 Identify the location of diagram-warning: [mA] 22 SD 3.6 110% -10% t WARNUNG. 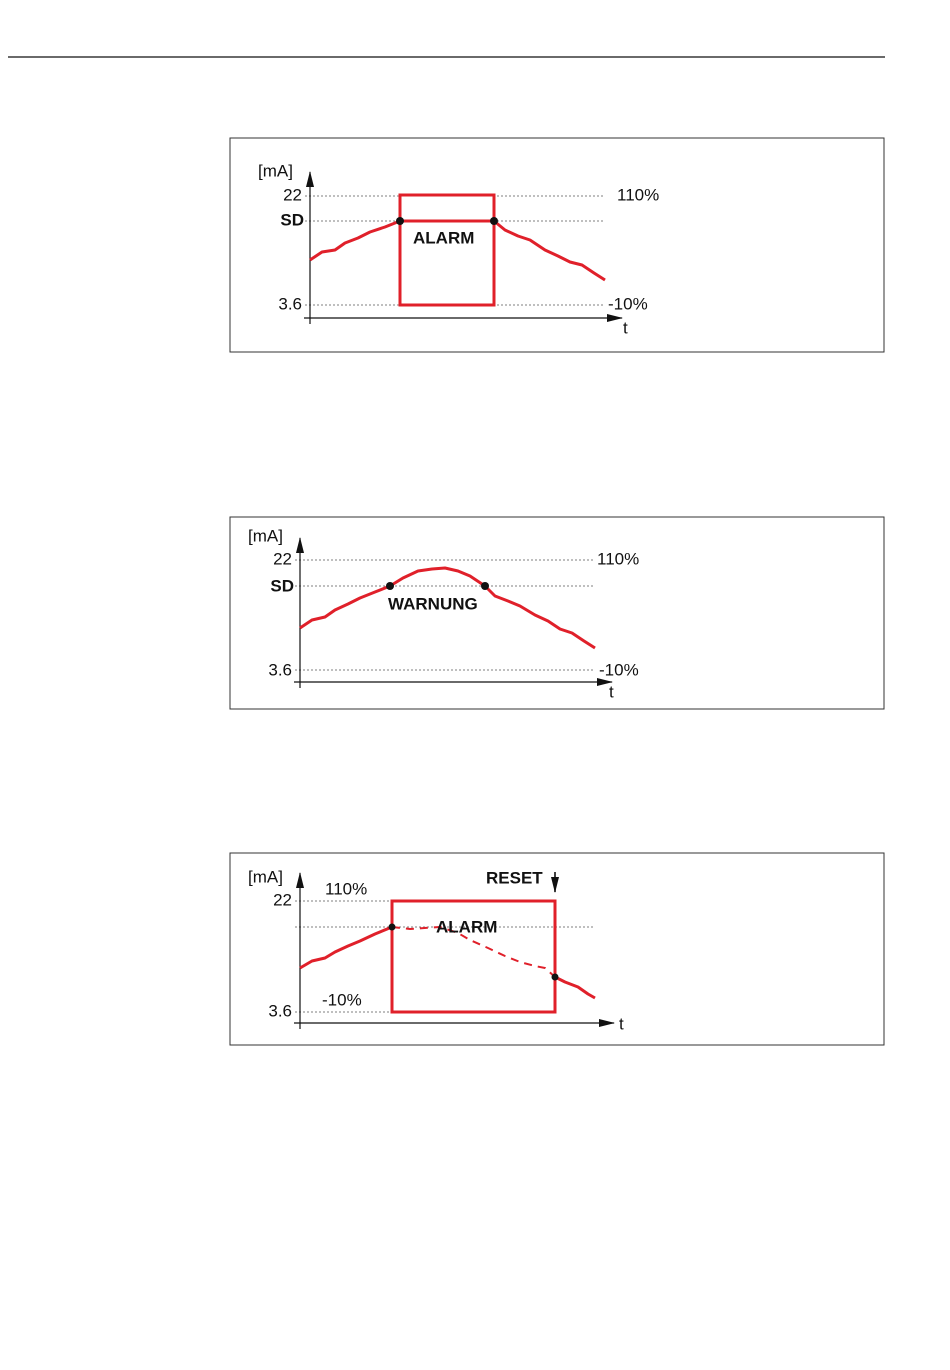
(557, 613).